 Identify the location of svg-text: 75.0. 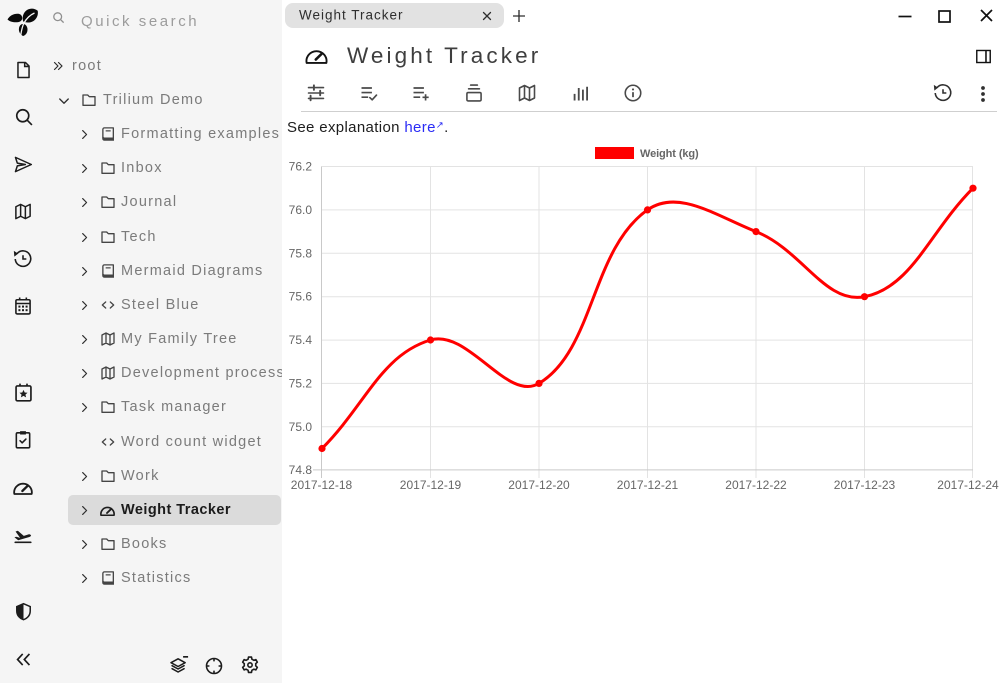
(301, 427).